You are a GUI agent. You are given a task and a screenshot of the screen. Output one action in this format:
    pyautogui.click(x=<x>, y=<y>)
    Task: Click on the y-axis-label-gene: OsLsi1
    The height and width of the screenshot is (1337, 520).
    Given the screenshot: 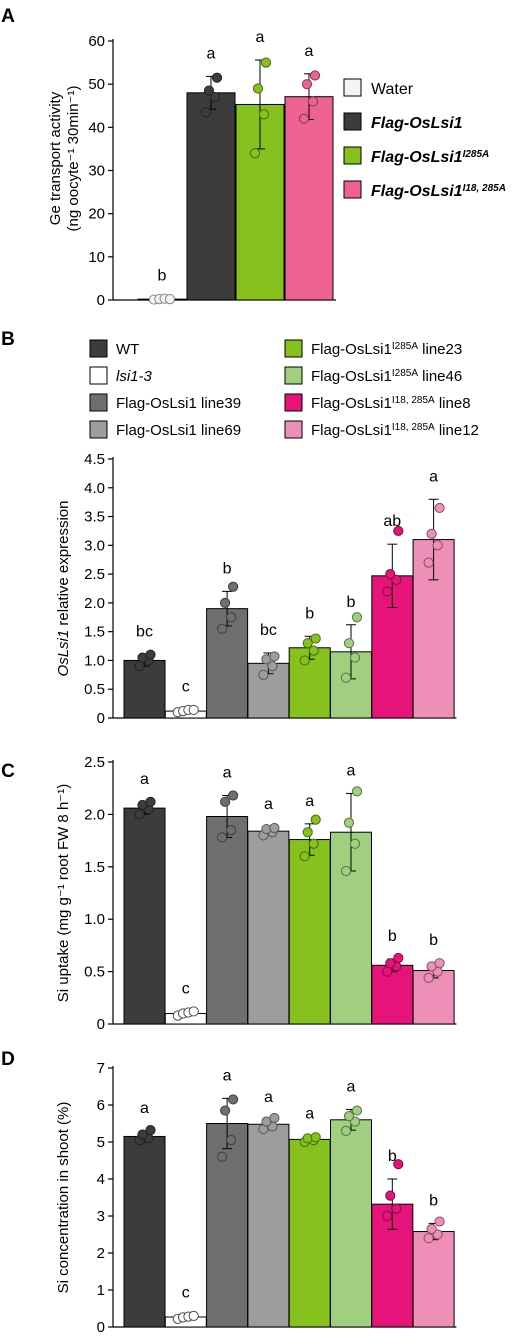 What is the action you would take?
    pyautogui.click(x=63, y=653)
    